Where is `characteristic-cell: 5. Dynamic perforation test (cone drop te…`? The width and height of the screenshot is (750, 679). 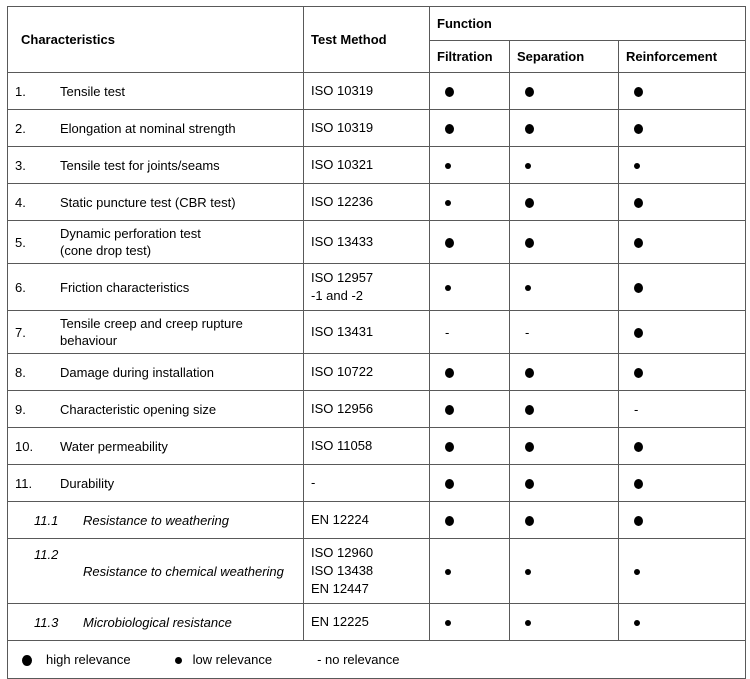
characteristic-cell: 5. Dynamic perforation test (cone drop te… is located at coordinates (155, 242).